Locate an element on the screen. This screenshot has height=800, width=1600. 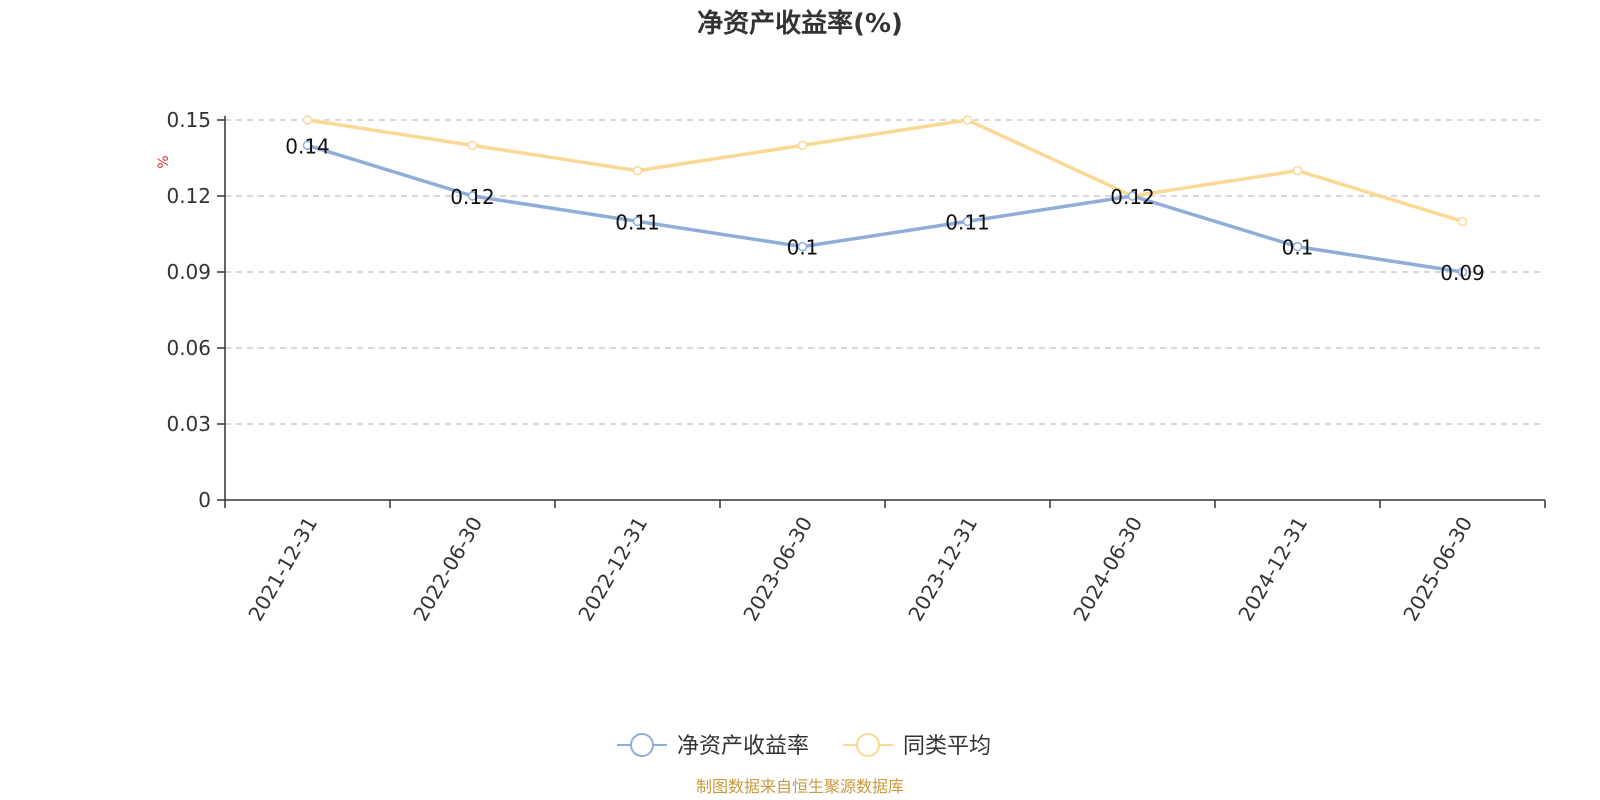
legend-label: 同类平均 is located at coordinates (947, 746).